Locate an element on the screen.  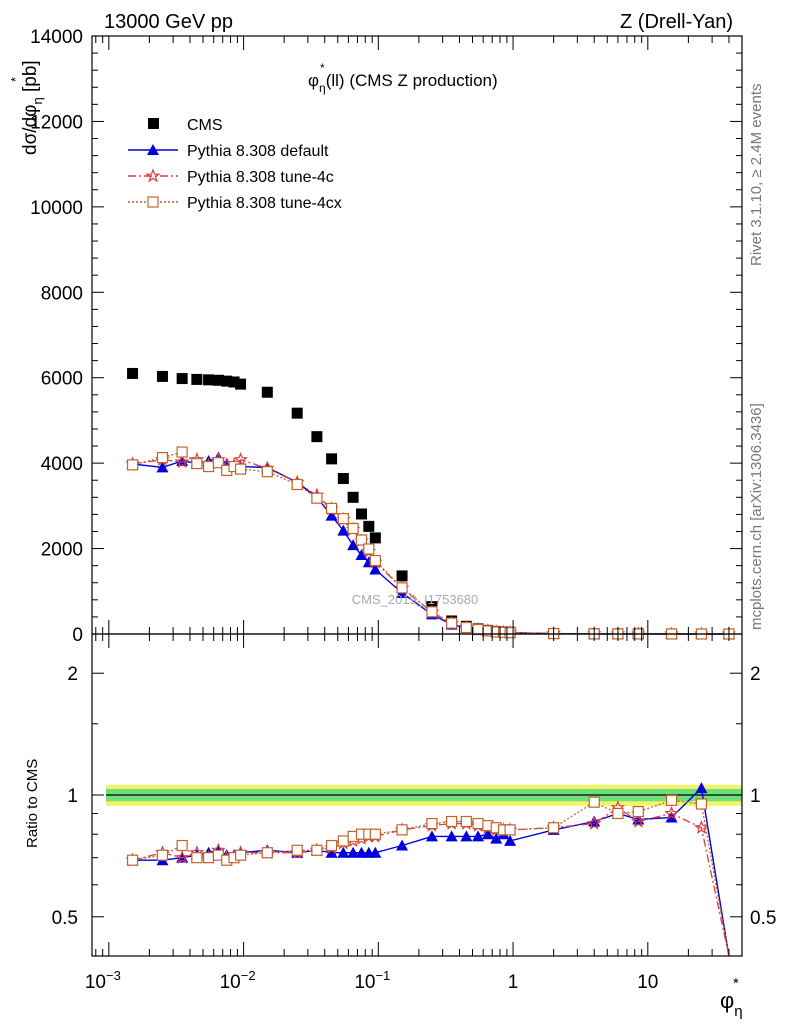
legend-label-tune4c: Pythia 8.308 tune-4c is located at coordinates (260, 177).